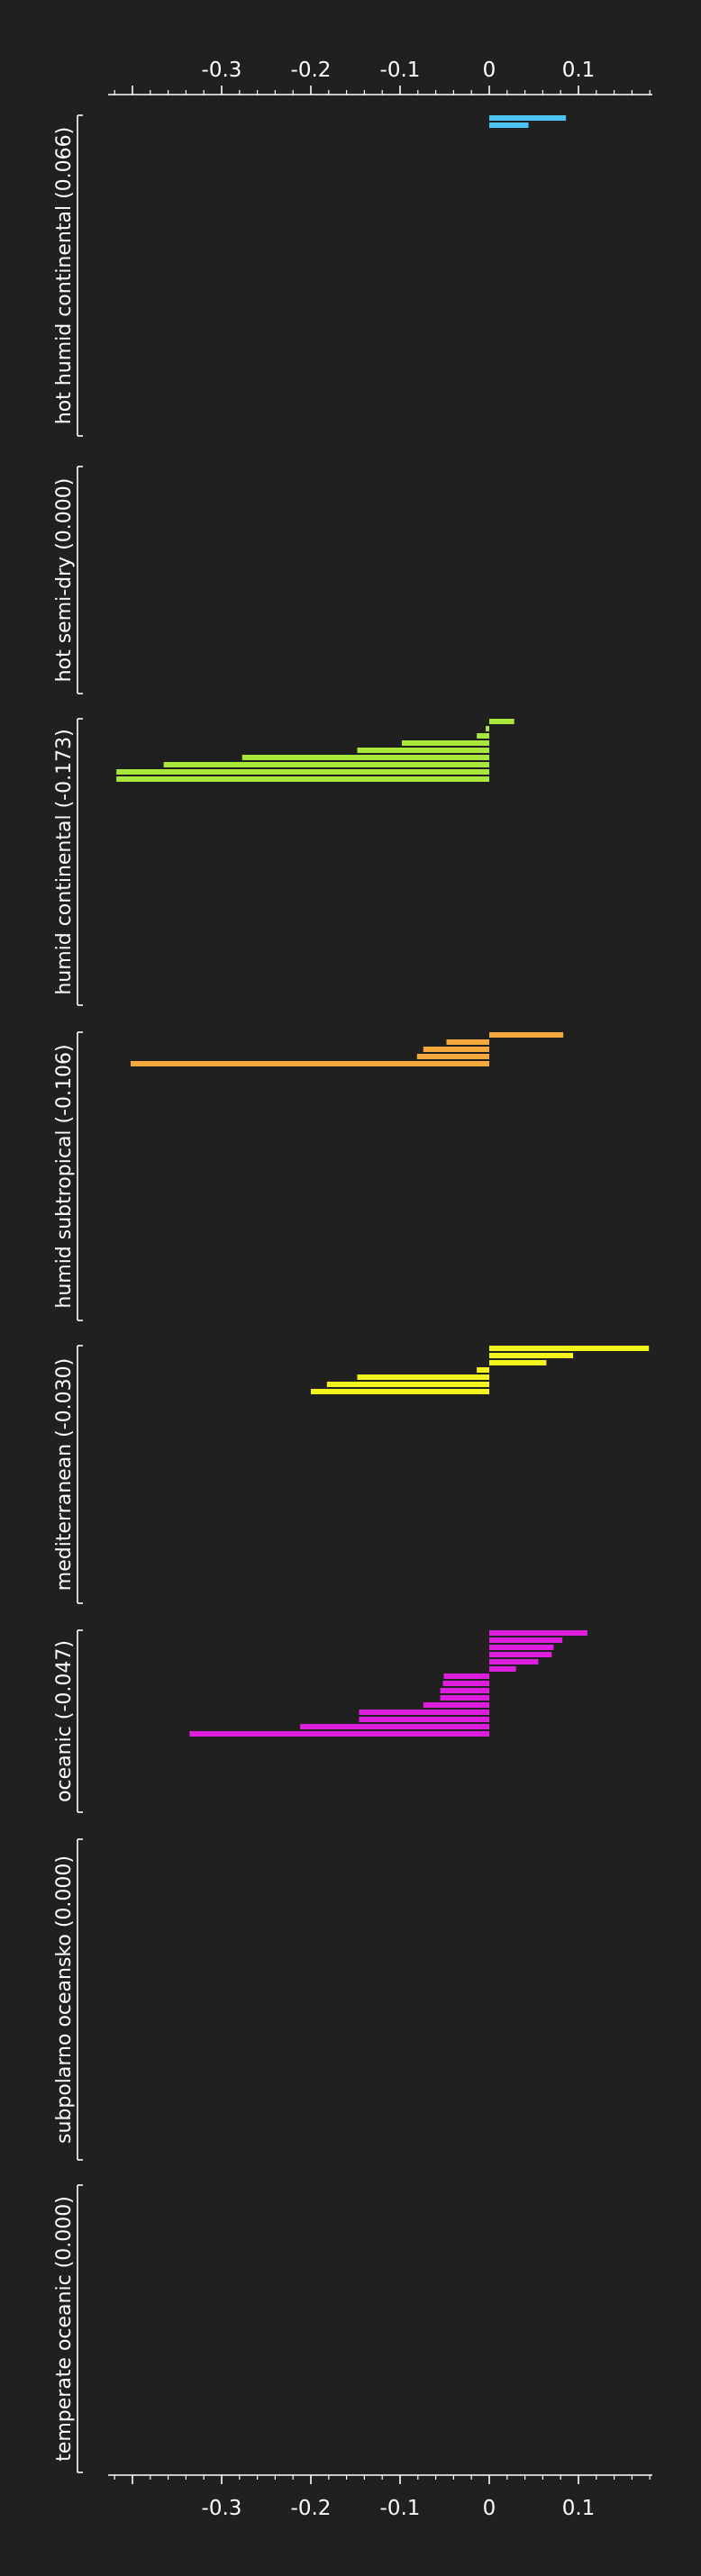  Describe the element at coordinates (351, 1474) in the screenshot. I see `group-4: mediterranean (-0.030)` at that location.